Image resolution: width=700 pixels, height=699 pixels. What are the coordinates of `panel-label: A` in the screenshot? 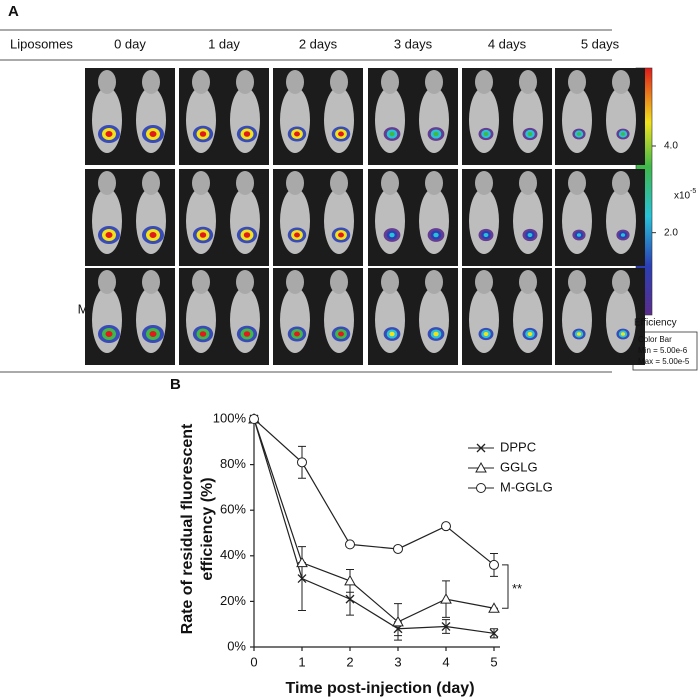 It's located at (13, 11).